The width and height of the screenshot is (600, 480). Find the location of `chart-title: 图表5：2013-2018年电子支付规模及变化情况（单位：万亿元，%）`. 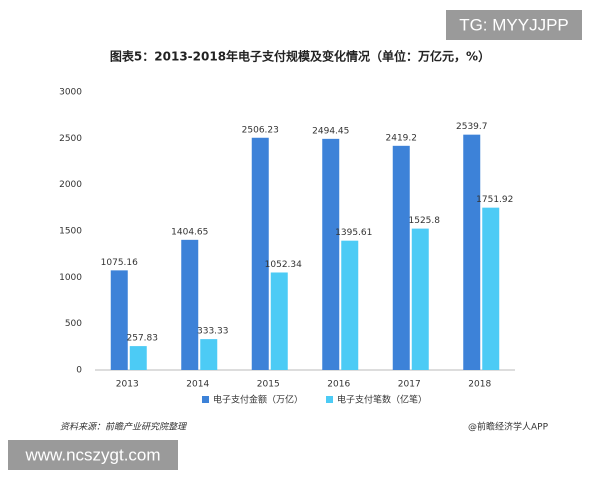

chart-title: 图表5：2013-2018年电子支付规模及变化情况（单位：万亿元，%） is located at coordinates (300, 56).